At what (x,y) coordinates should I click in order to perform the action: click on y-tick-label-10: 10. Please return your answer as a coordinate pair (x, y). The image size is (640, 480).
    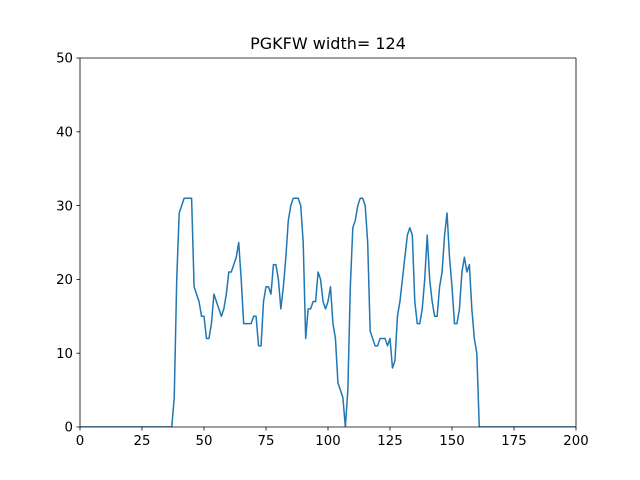
    Looking at the image, I should click on (64, 354).